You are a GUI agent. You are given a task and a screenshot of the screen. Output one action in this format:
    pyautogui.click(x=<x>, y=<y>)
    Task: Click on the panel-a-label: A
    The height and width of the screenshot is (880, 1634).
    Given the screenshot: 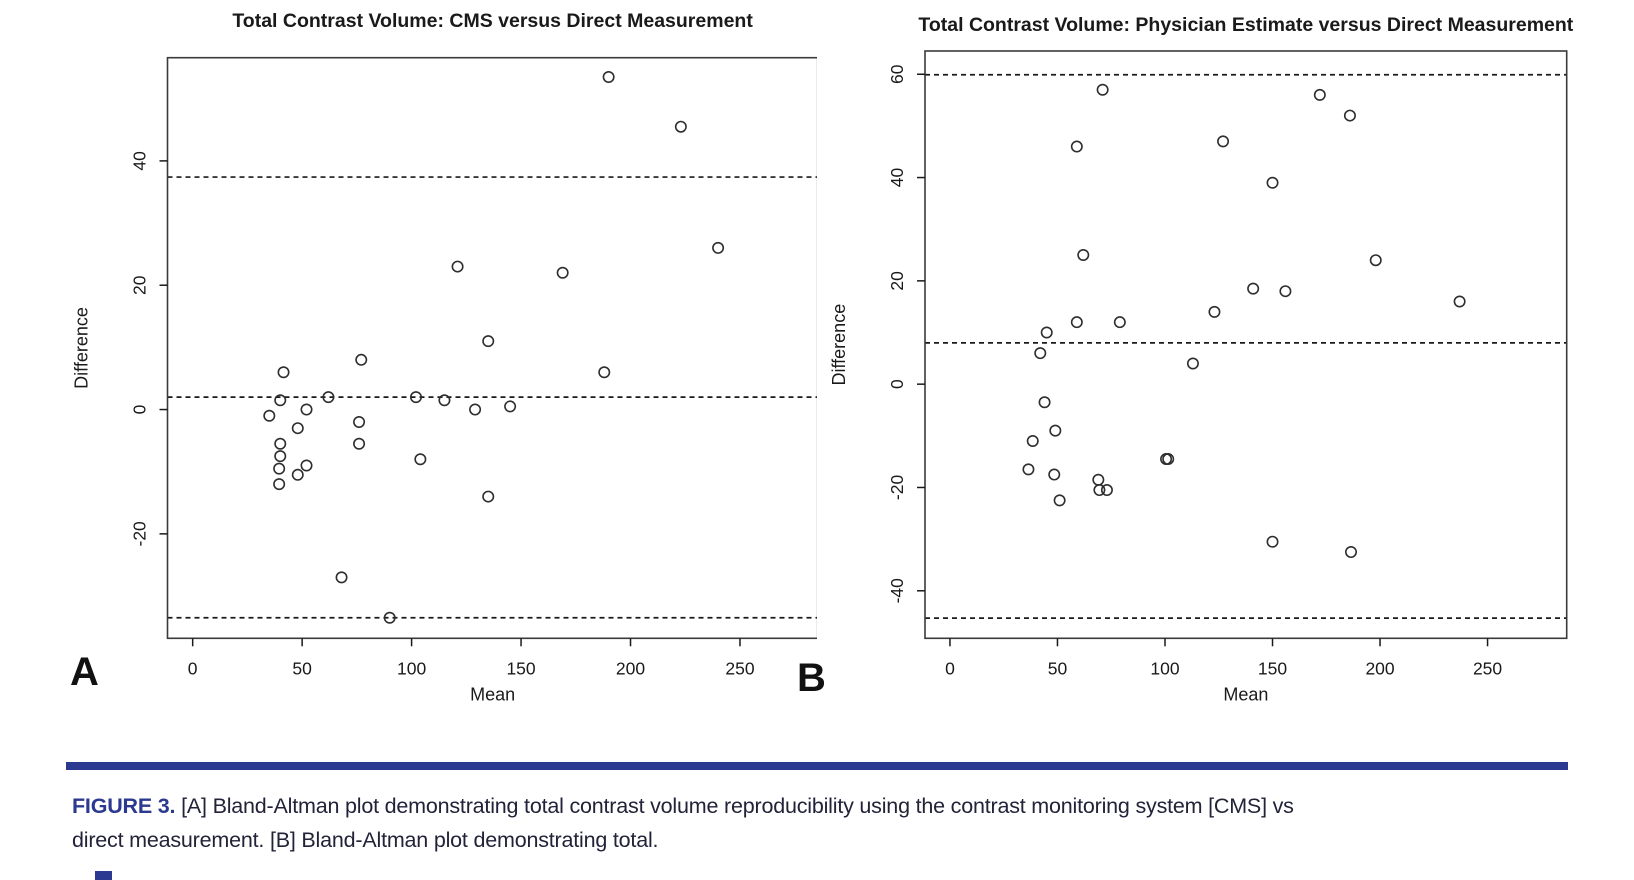 What is the action you would take?
    pyautogui.click(x=84, y=672)
    